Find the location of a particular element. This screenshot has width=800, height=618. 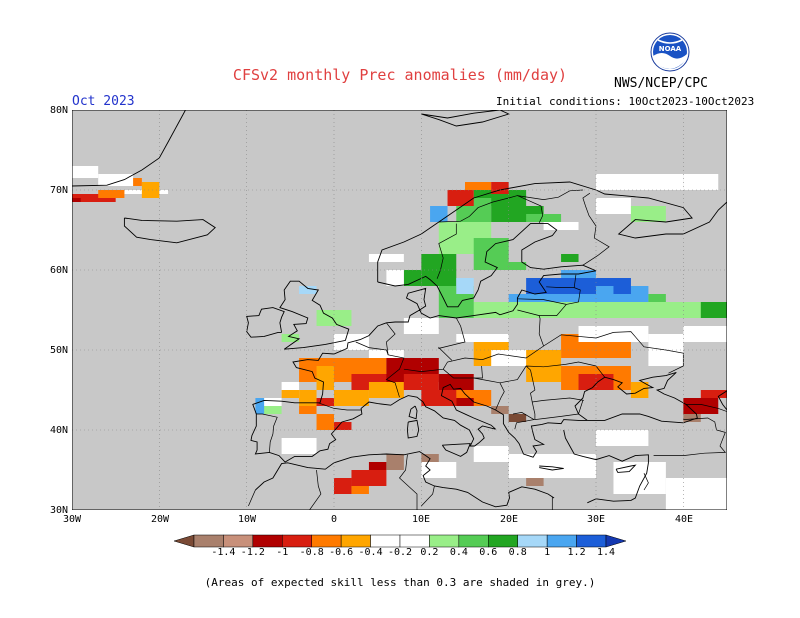

lon-label-30w: 30W is located at coordinates (72, 519).